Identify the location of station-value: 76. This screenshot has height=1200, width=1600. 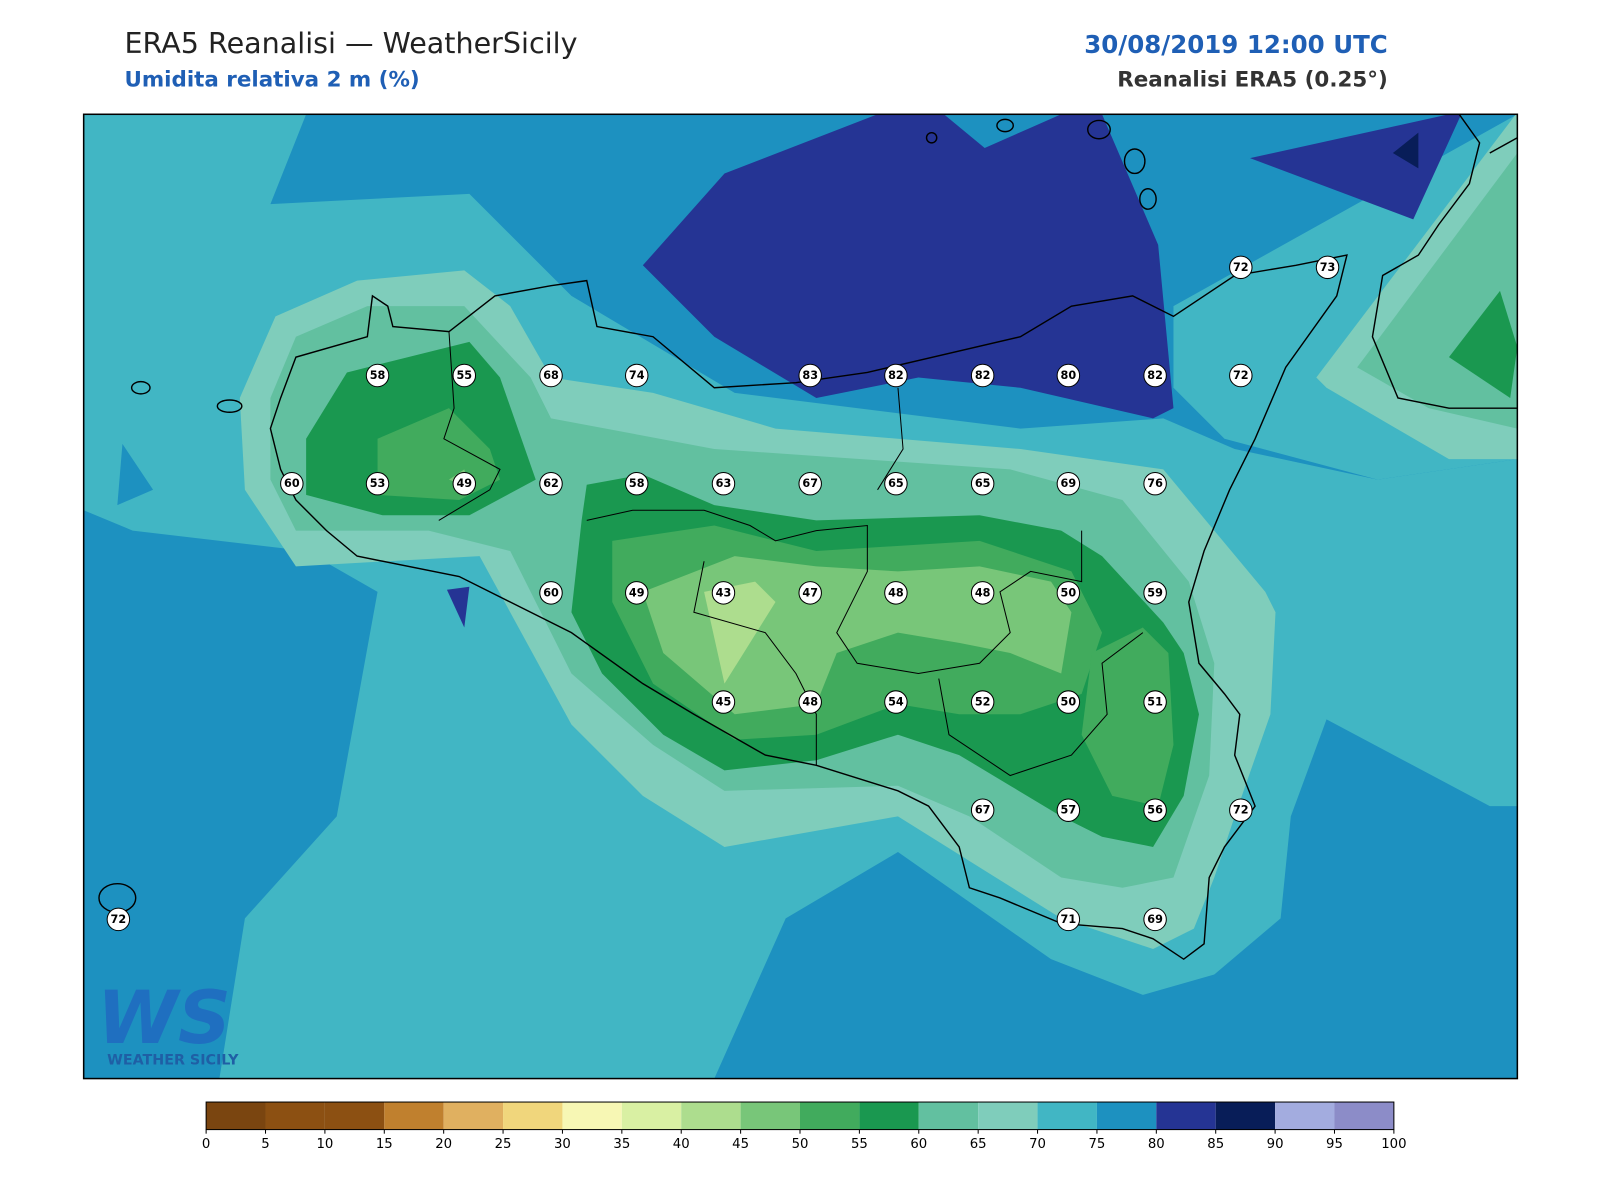
(1155, 483).